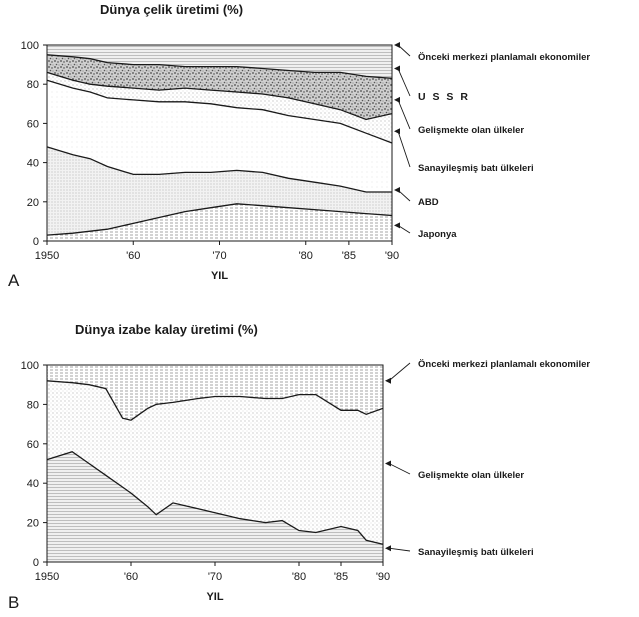  Describe the element at coordinates (13, 602) in the screenshot. I see `panel-label: B` at that location.